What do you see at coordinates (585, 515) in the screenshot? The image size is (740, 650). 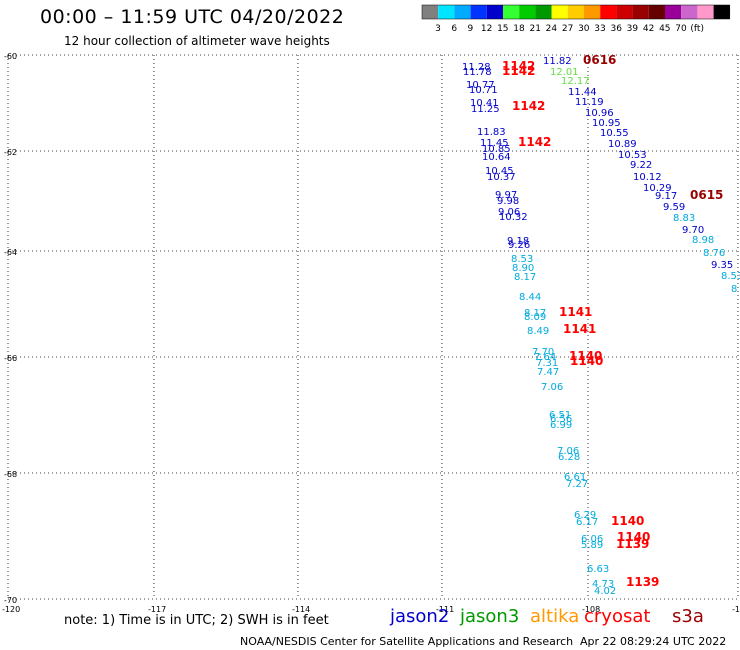 I see `wave-height-label: 6.29` at bounding box center [585, 515].